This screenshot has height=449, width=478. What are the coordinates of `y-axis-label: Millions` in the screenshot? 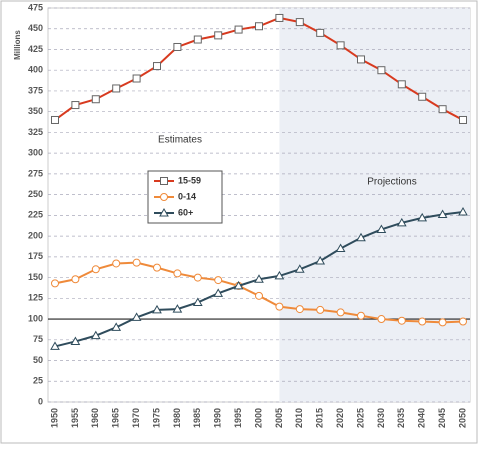 It's located at (17, 45).